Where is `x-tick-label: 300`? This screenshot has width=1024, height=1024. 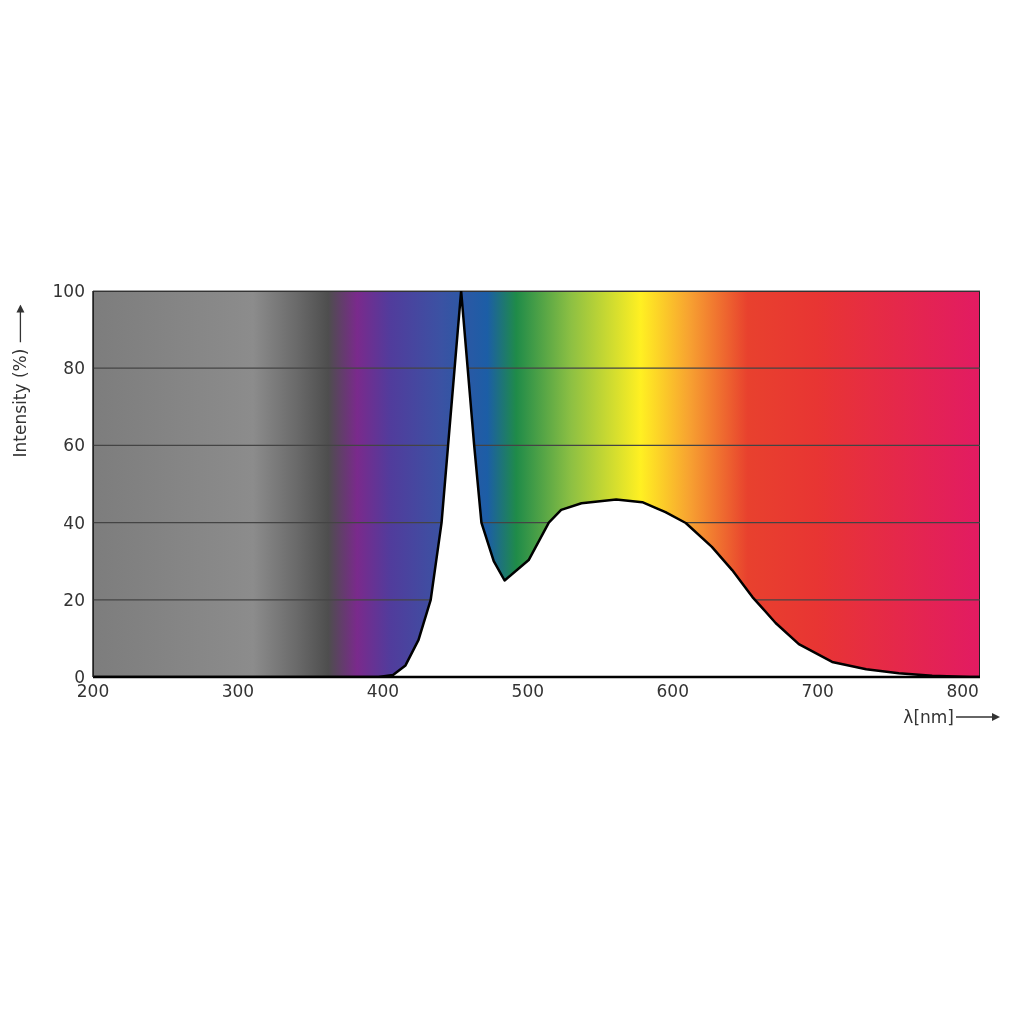
x-tick-label: 300 is located at coordinates (238, 691).